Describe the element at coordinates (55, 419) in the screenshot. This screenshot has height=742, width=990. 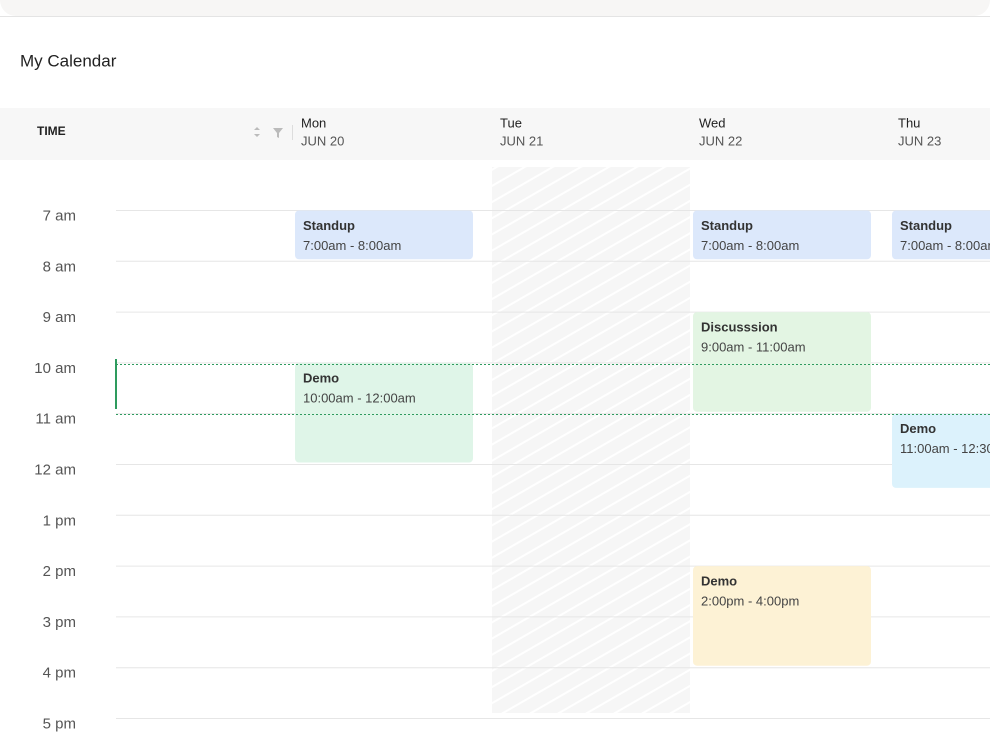
I see `hour-label: 11 am` at that location.